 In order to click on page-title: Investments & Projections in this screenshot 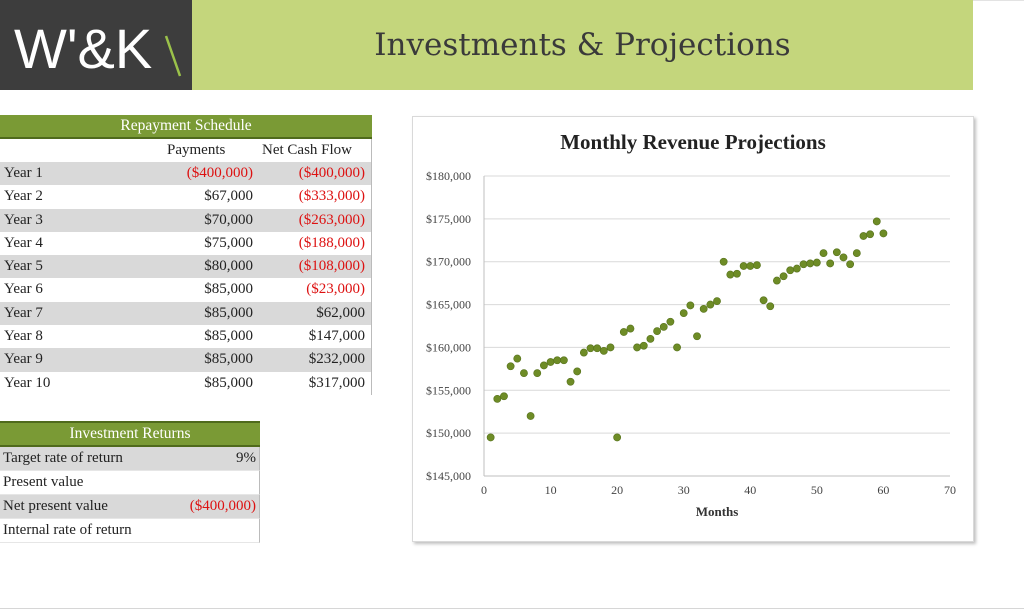, I will do `click(582, 45)`.